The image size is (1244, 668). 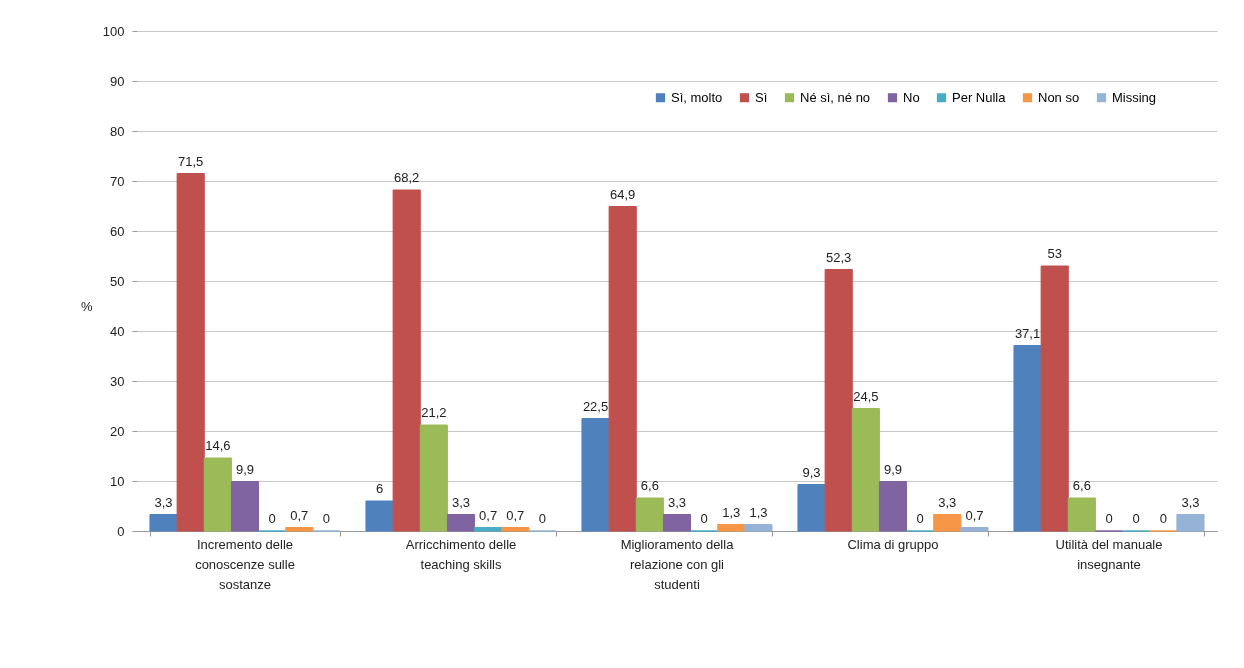 I want to click on legend-label: Sì, molto, so click(x=697, y=97).